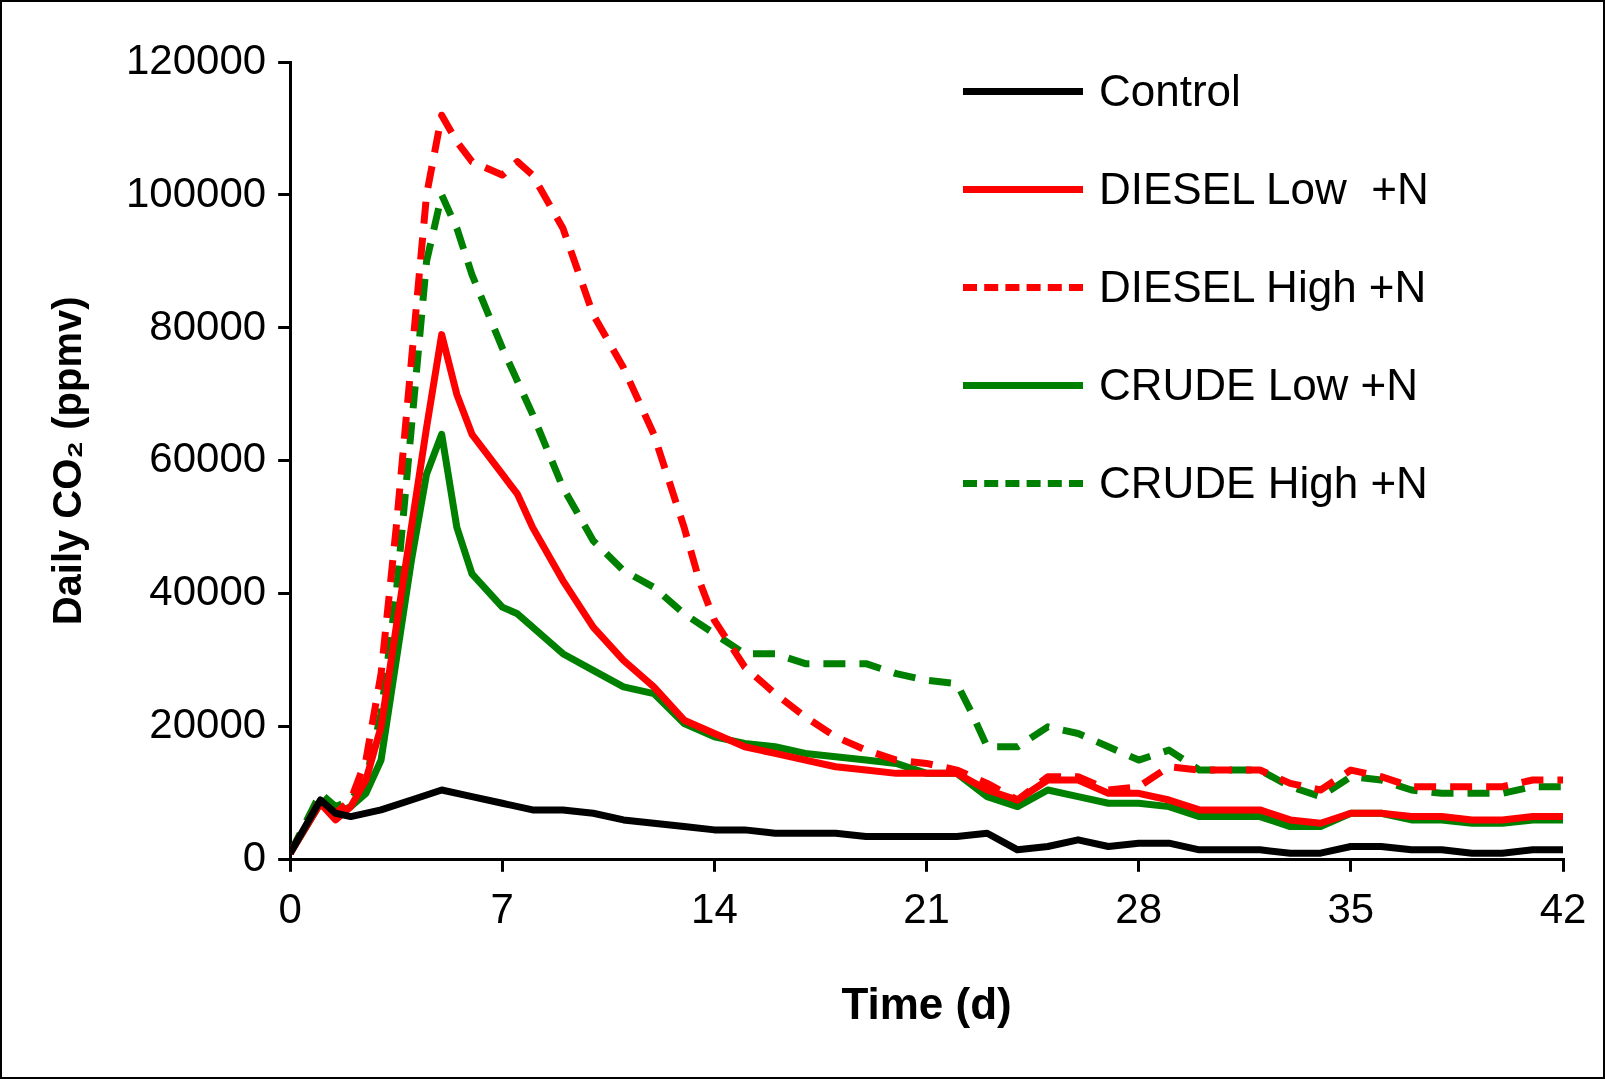 The image size is (1605, 1079). Describe the element at coordinates (1563, 908) in the screenshot. I see `x-tick-label: 42` at that location.